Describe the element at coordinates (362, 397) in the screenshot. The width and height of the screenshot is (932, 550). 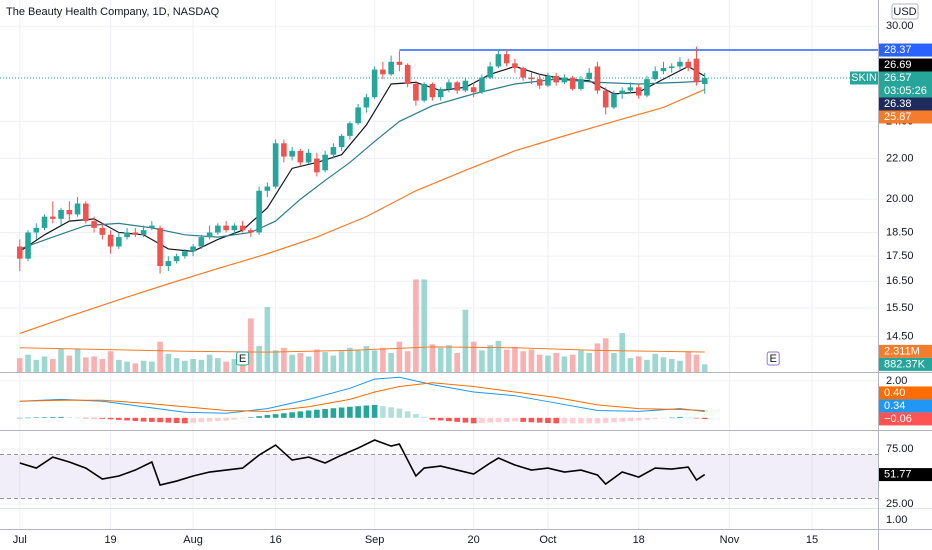
I see `signal-line` at that location.